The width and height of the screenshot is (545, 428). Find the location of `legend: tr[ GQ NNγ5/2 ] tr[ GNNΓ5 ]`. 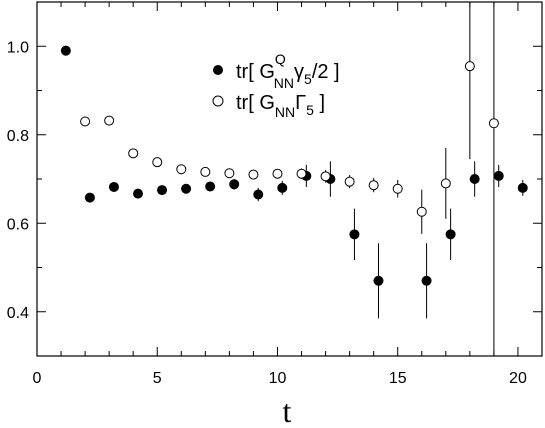

legend: tr[ GQ NNγ5/2 ] tr[ GNNΓ5 ] is located at coordinates (276, 85).